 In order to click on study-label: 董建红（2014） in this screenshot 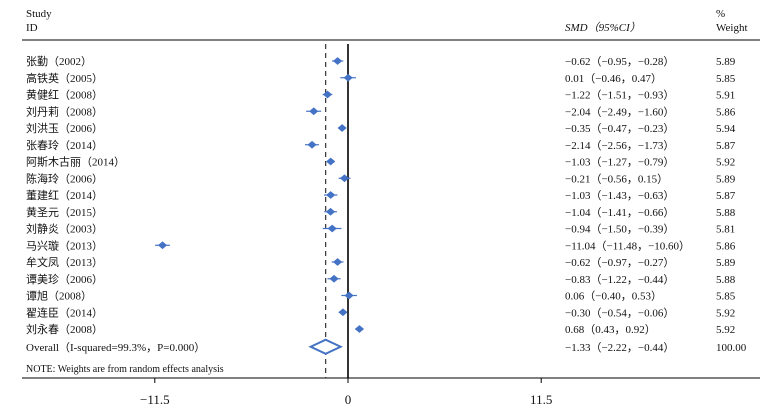, I will do `click(64, 195)`.